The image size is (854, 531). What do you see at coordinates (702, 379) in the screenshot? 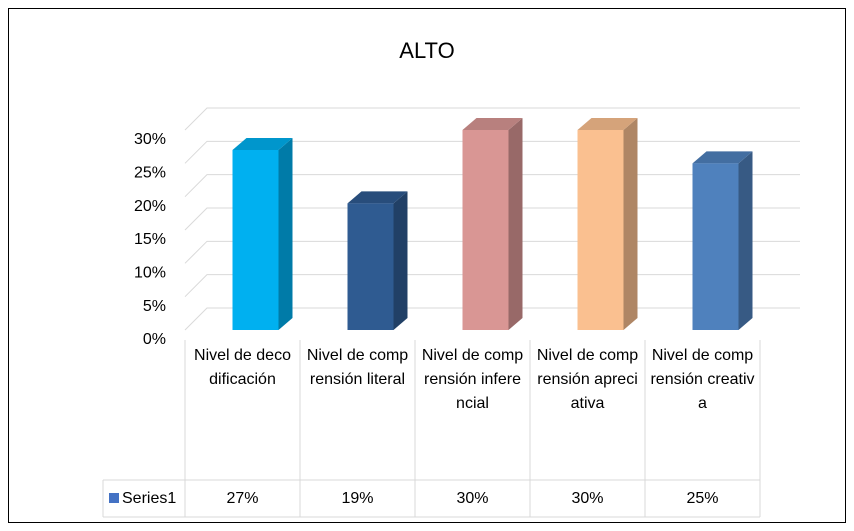
I see `x-tick-label: Nivel de comprensión creativa` at bounding box center [702, 379].